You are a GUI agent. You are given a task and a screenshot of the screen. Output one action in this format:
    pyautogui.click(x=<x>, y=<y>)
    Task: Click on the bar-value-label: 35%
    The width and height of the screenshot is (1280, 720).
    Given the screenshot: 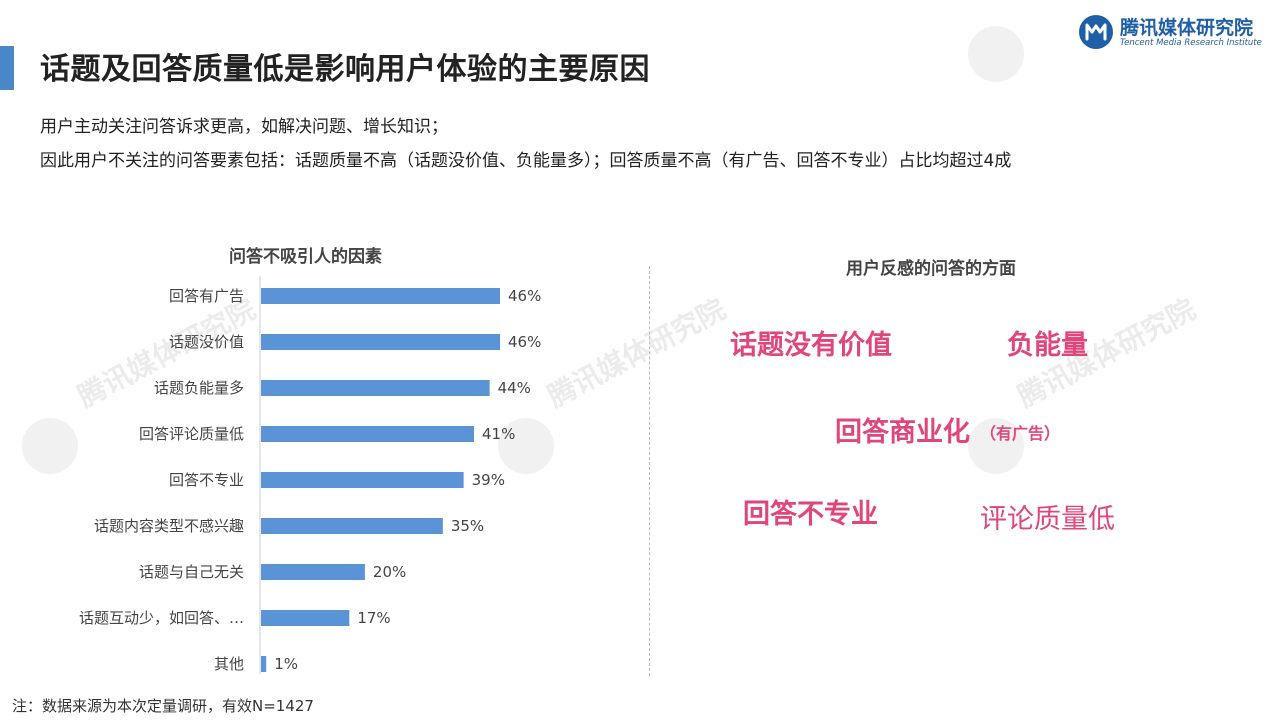 What is the action you would take?
    pyautogui.click(x=467, y=526)
    